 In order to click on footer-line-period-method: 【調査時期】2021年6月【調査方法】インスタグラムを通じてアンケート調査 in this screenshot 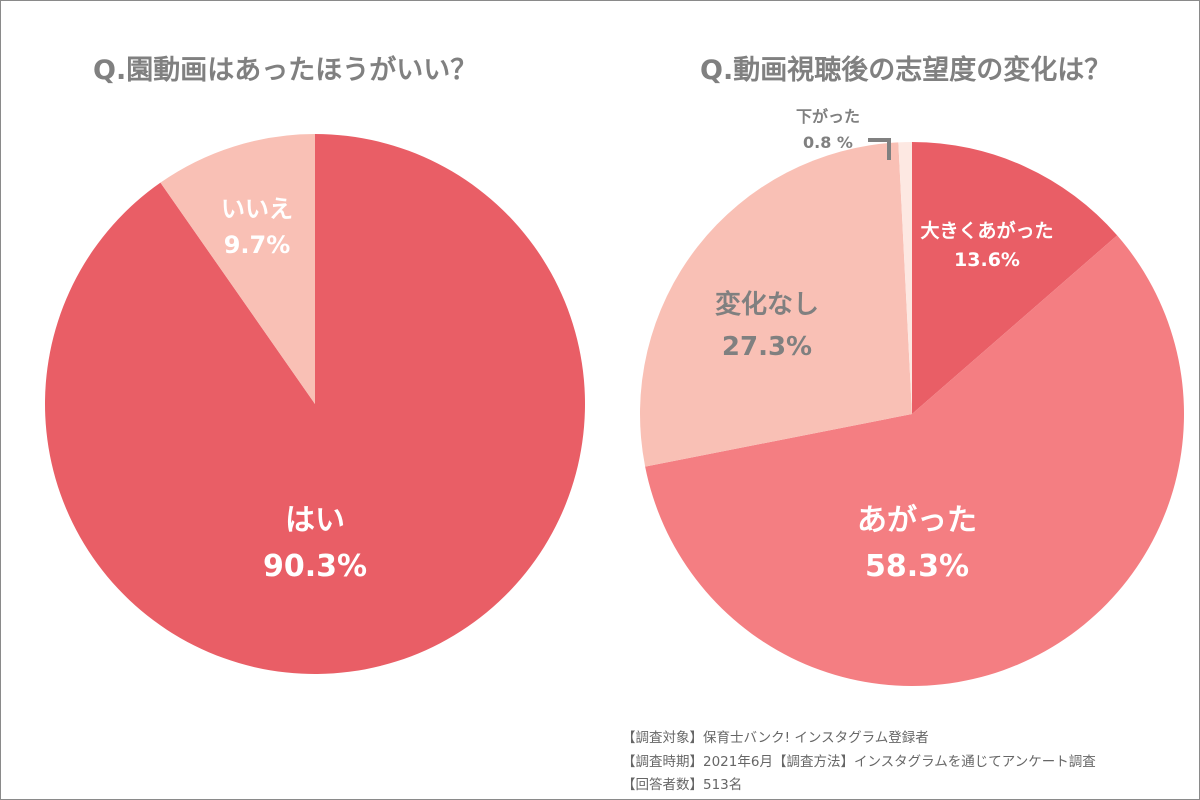, I will do `click(859, 762)`.